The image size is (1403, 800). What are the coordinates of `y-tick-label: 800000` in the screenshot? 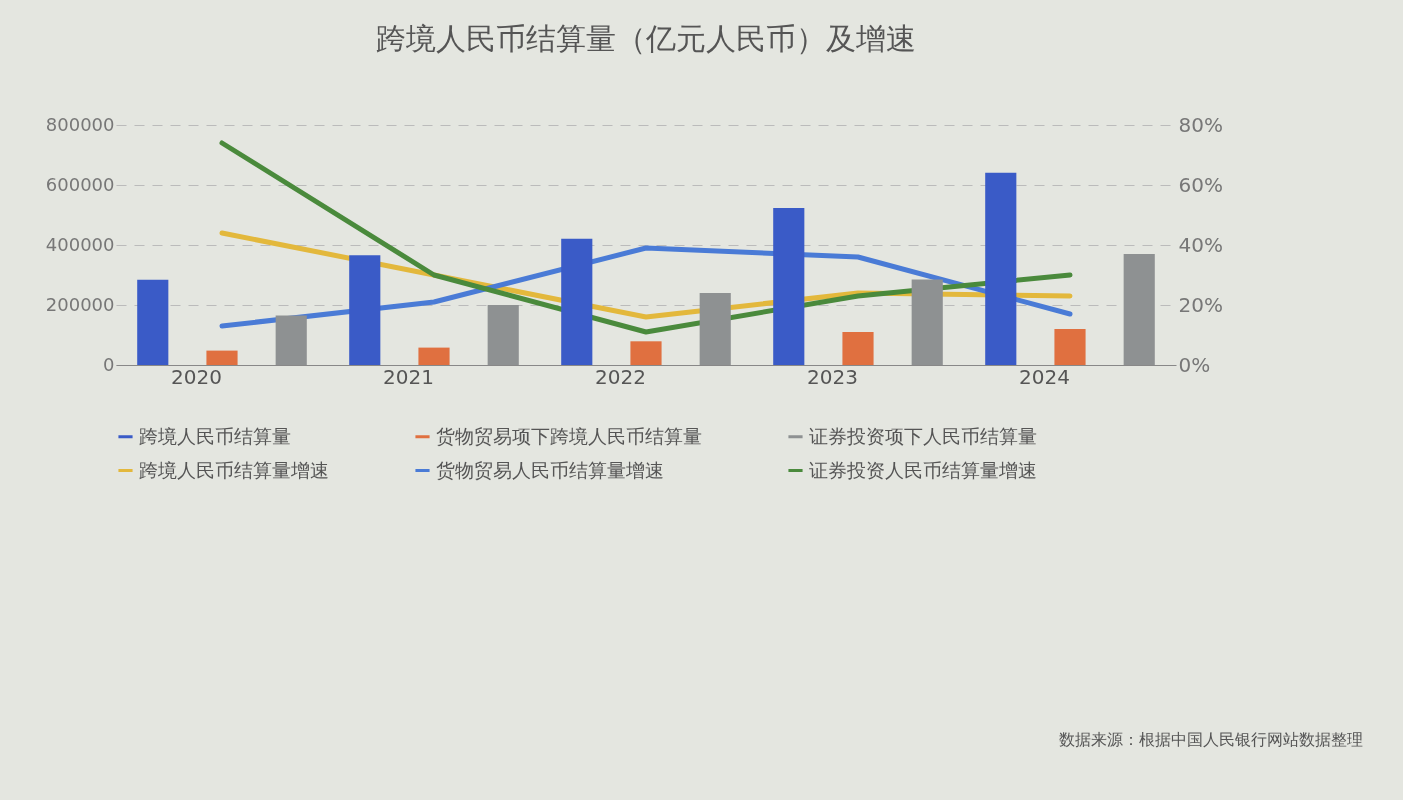 It's located at (80, 124).